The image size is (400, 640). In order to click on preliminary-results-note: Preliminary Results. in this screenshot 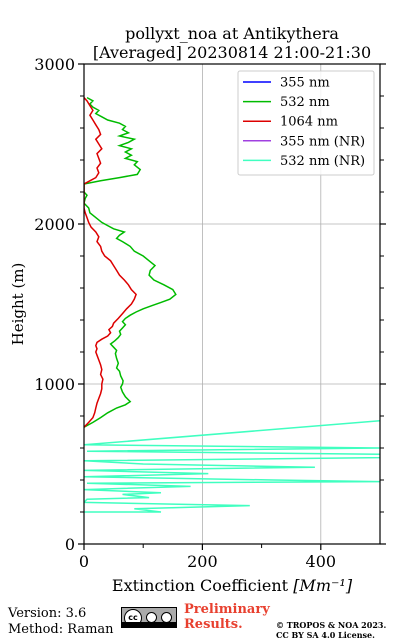, I will do `click(227, 617)`.